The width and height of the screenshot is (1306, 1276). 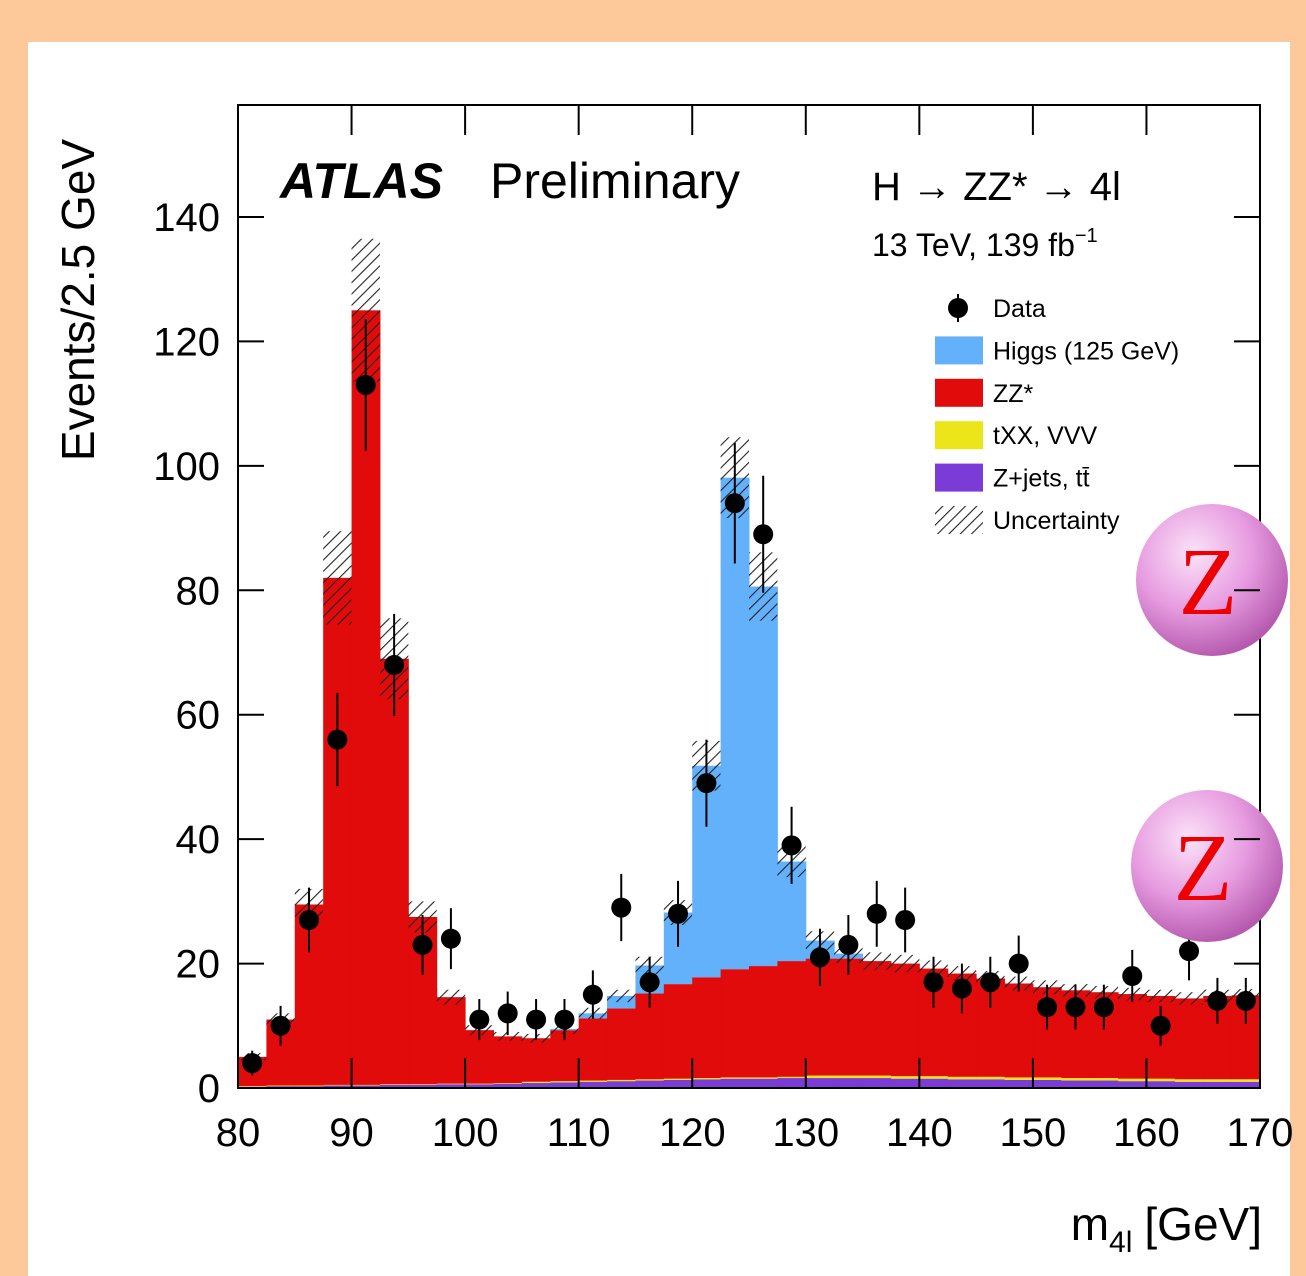 I want to click on experiment-label: ATLAS, so click(x=360, y=181).